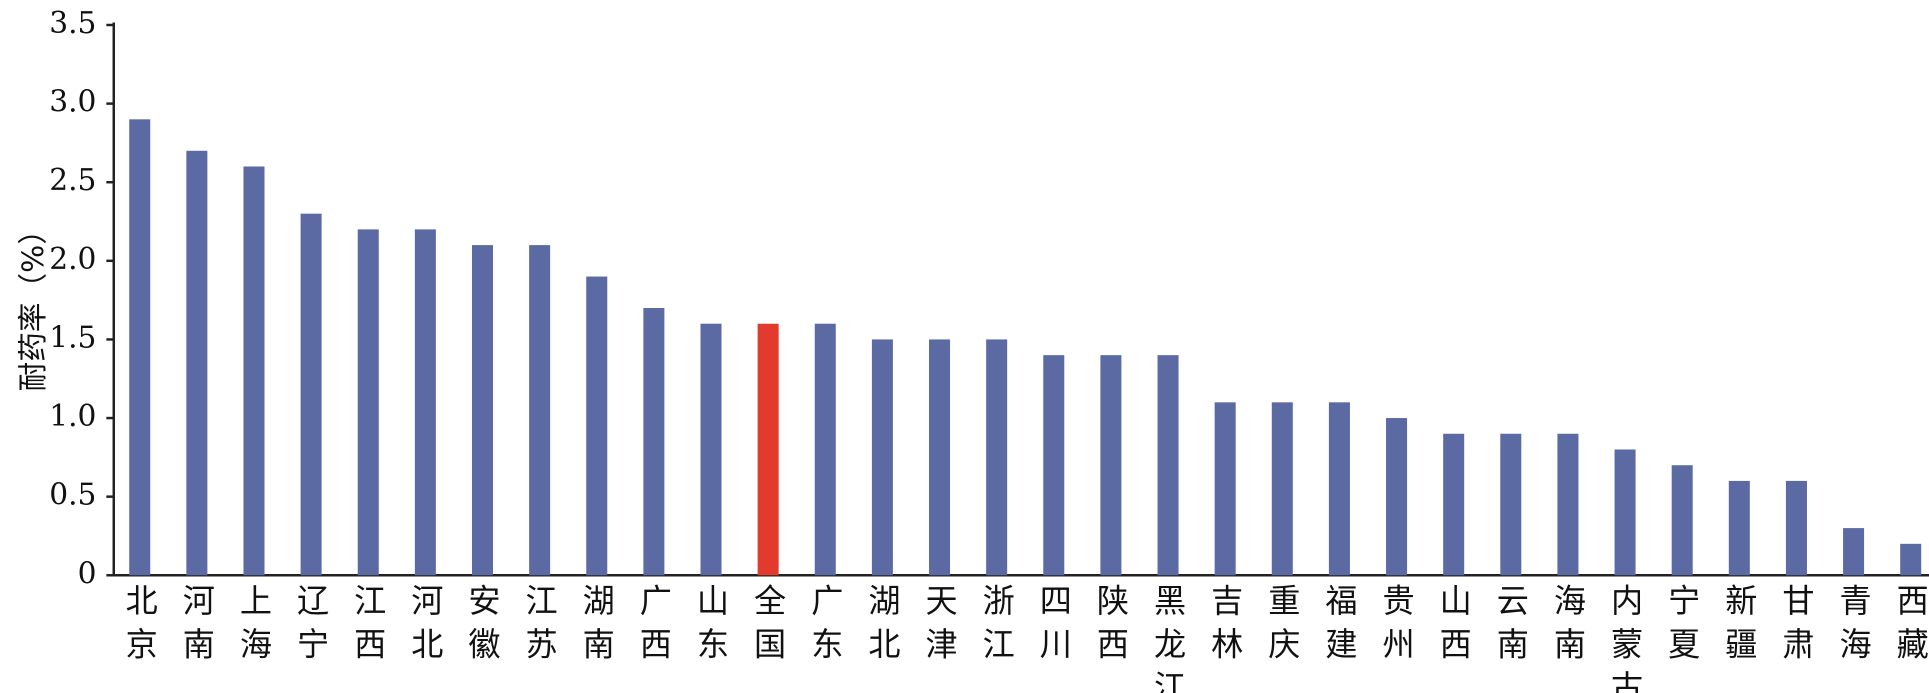 The width and height of the screenshot is (1929, 693). Describe the element at coordinates (1168, 638) in the screenshot. I see `x-tick-label: 黑龙江` at that location.